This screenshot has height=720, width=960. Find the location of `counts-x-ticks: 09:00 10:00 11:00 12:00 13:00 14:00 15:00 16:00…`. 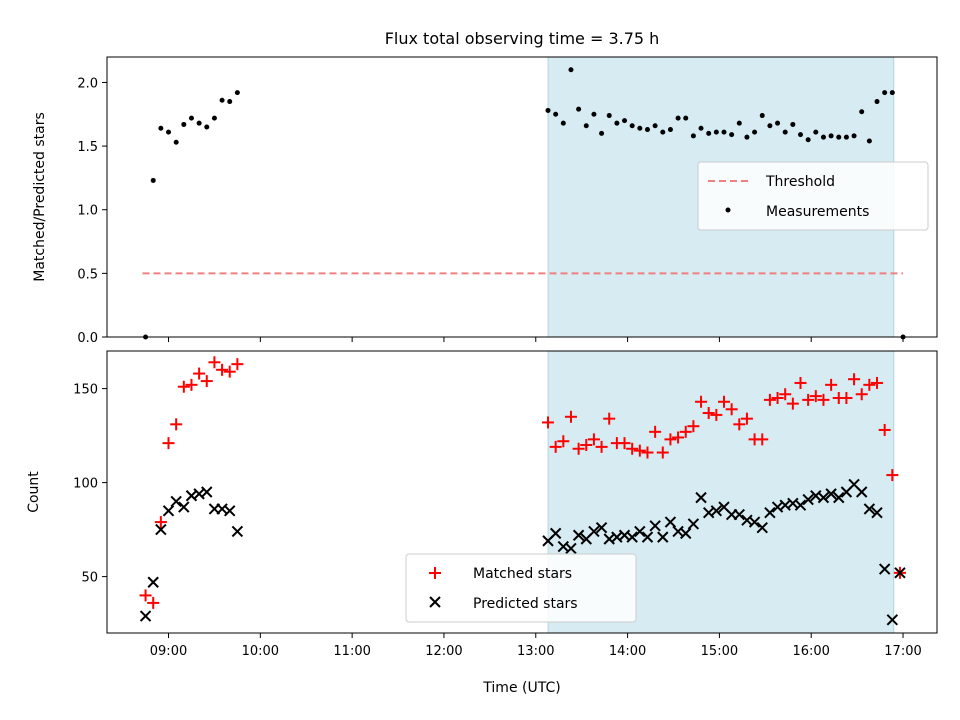

counts-x-ticks: 09:00 10:00 11:00 12:00 13:00 14:00 15:00 16:00… is located at coordinates (536, 646).